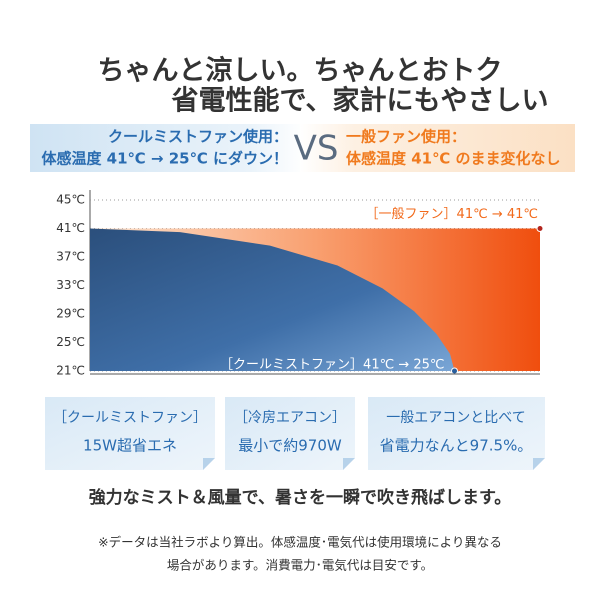  What do you see at coordinates (272, 299) in the screenshot?
I see `series-area` at bounding box center [272, 299].